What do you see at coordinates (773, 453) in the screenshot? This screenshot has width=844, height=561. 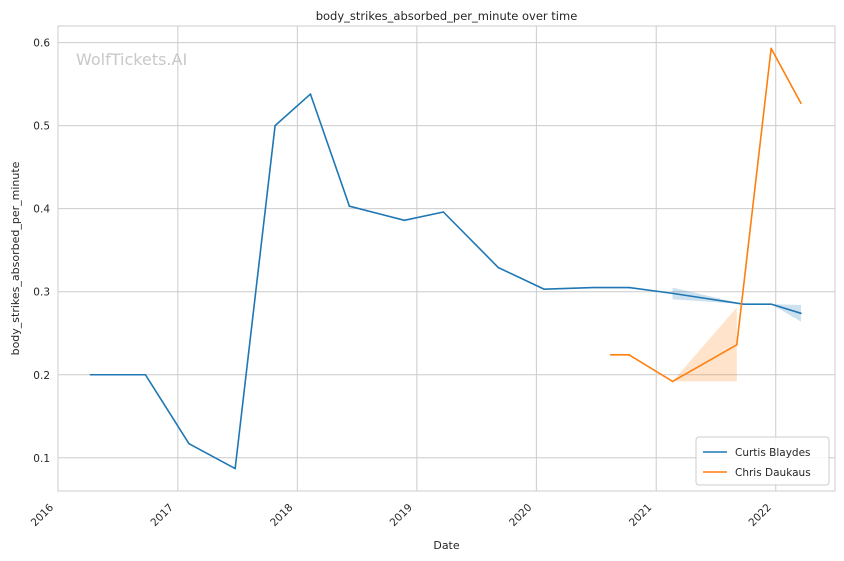 I see `legend-label-curtis-blaydes: Curtis Blaydes` at bounding box center [773, 453].